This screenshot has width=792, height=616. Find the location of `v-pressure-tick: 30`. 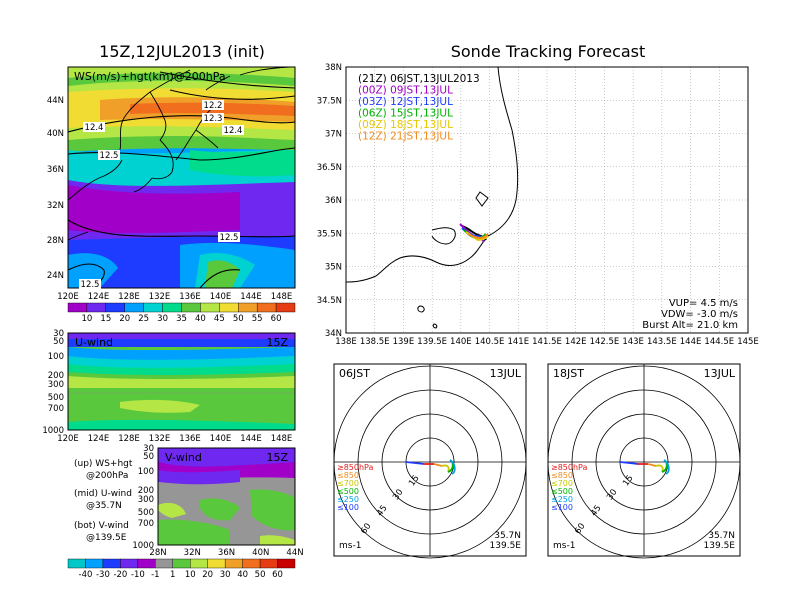

v-pressure-tick: 30 is located at coordinates (148, 449).